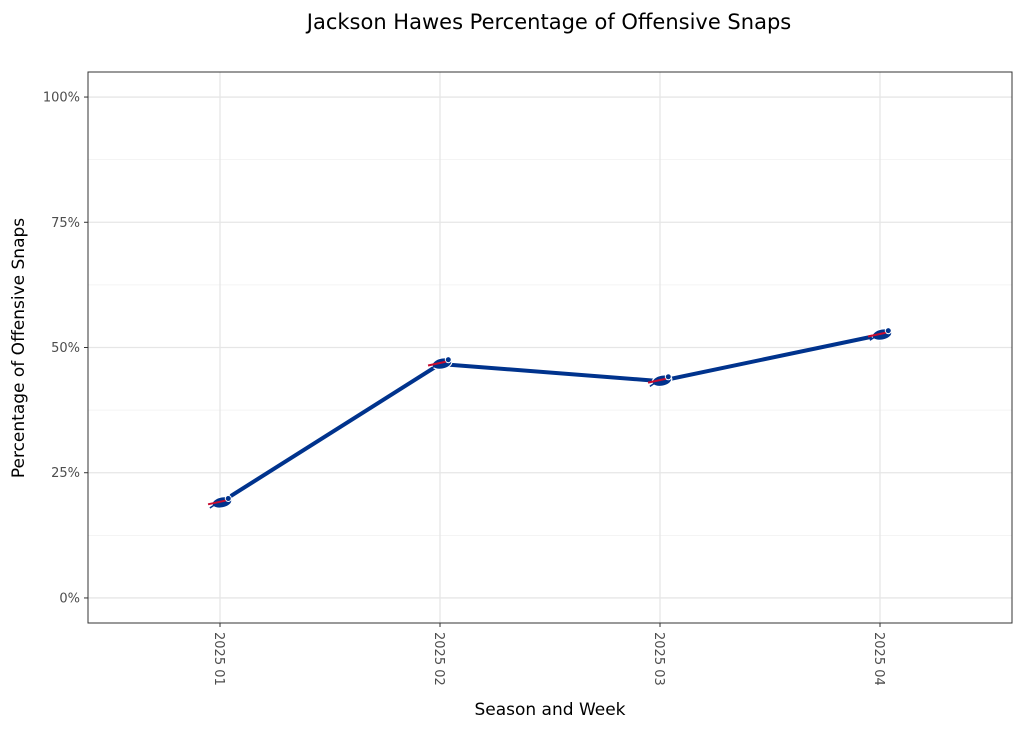 This screenshot has height=731, width=1024. I want to click on y-tick-label: 50%, so click(65, 348).